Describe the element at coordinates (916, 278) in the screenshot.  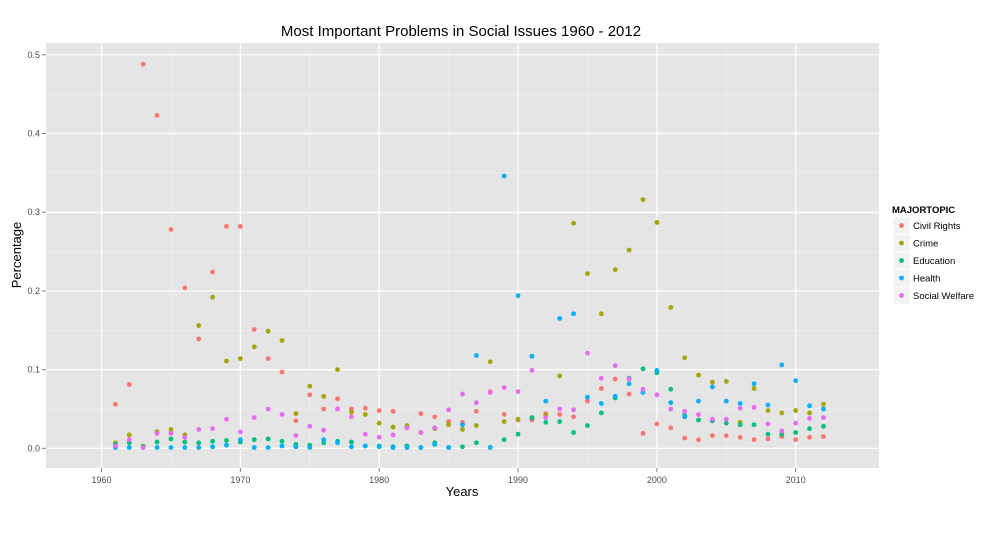
I see `legend-item: Health` at that location.